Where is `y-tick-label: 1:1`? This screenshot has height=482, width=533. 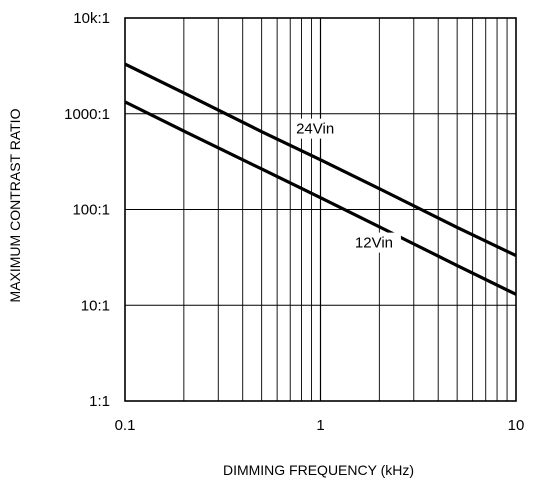 y-tick-label: 1:1 is located at coordinates (99, 401).